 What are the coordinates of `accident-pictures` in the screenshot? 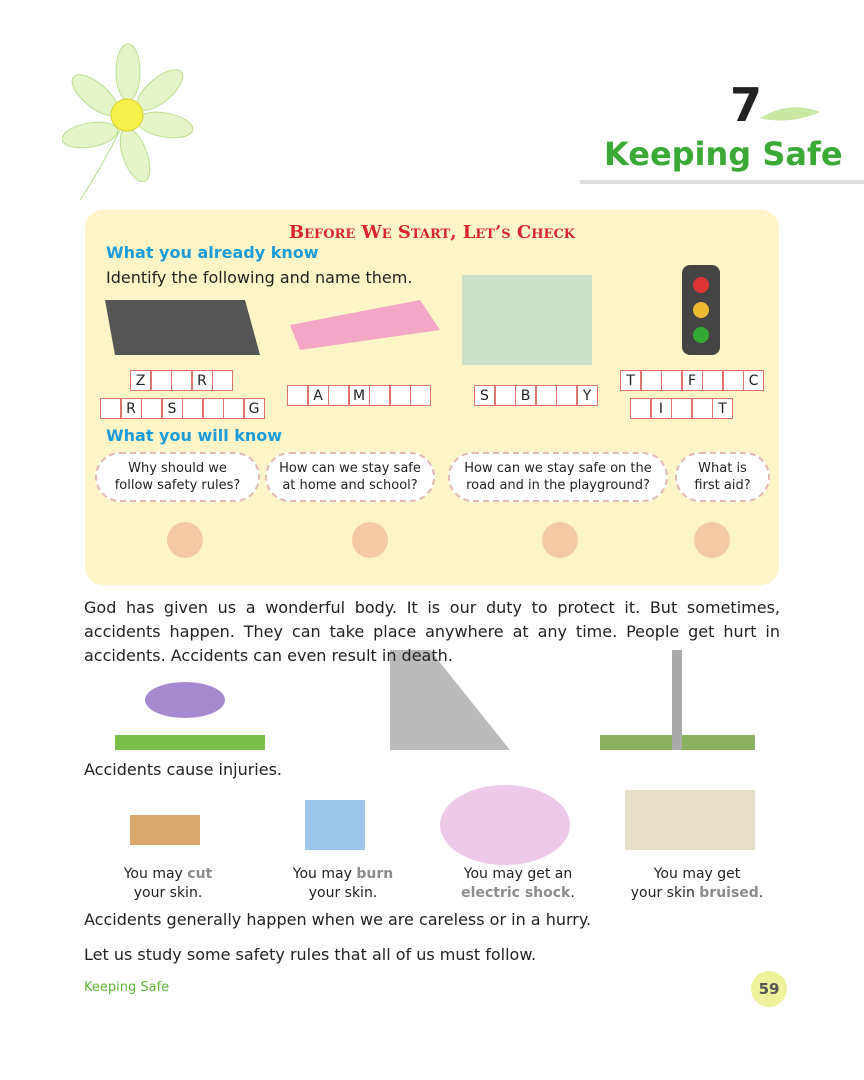 It's located at (435, 757).